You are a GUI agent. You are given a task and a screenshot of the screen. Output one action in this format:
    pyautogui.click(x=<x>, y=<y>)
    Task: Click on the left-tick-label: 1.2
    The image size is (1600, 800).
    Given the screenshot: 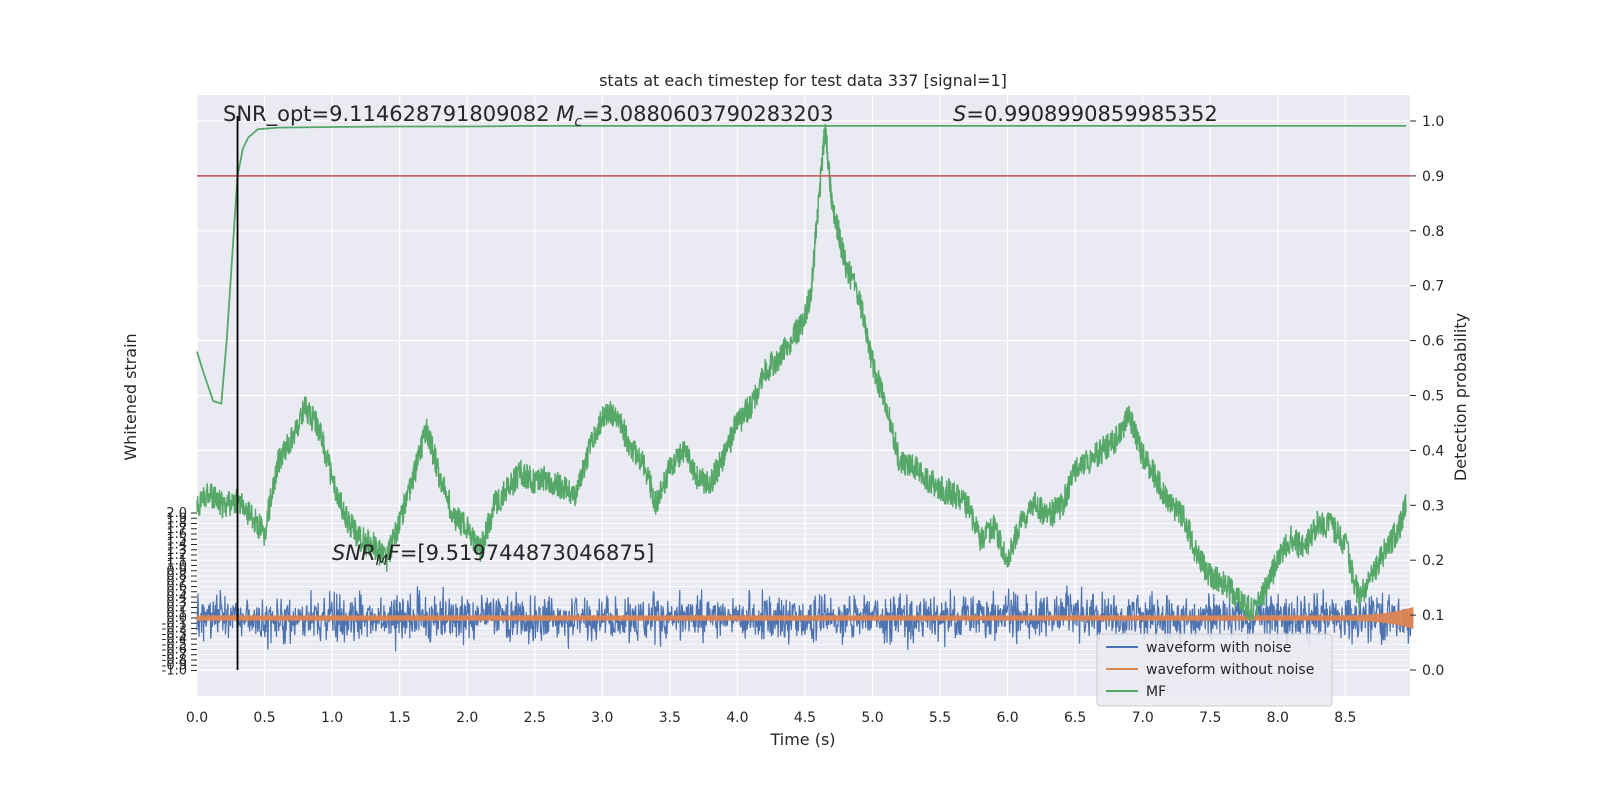 What is the action you would take?
    pyautogui.click(x=176, y=555)
    